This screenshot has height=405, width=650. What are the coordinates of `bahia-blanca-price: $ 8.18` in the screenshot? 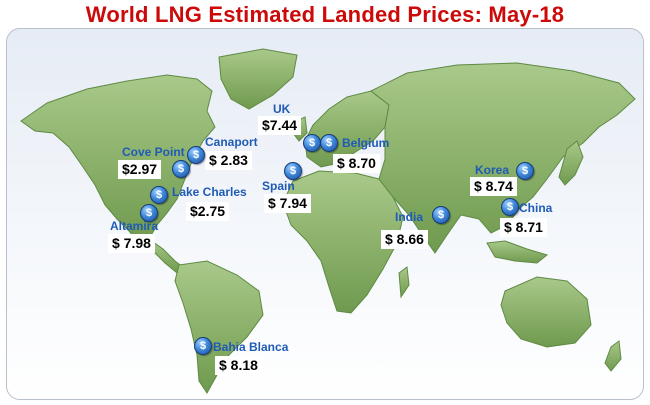 It's located at (238, 365).